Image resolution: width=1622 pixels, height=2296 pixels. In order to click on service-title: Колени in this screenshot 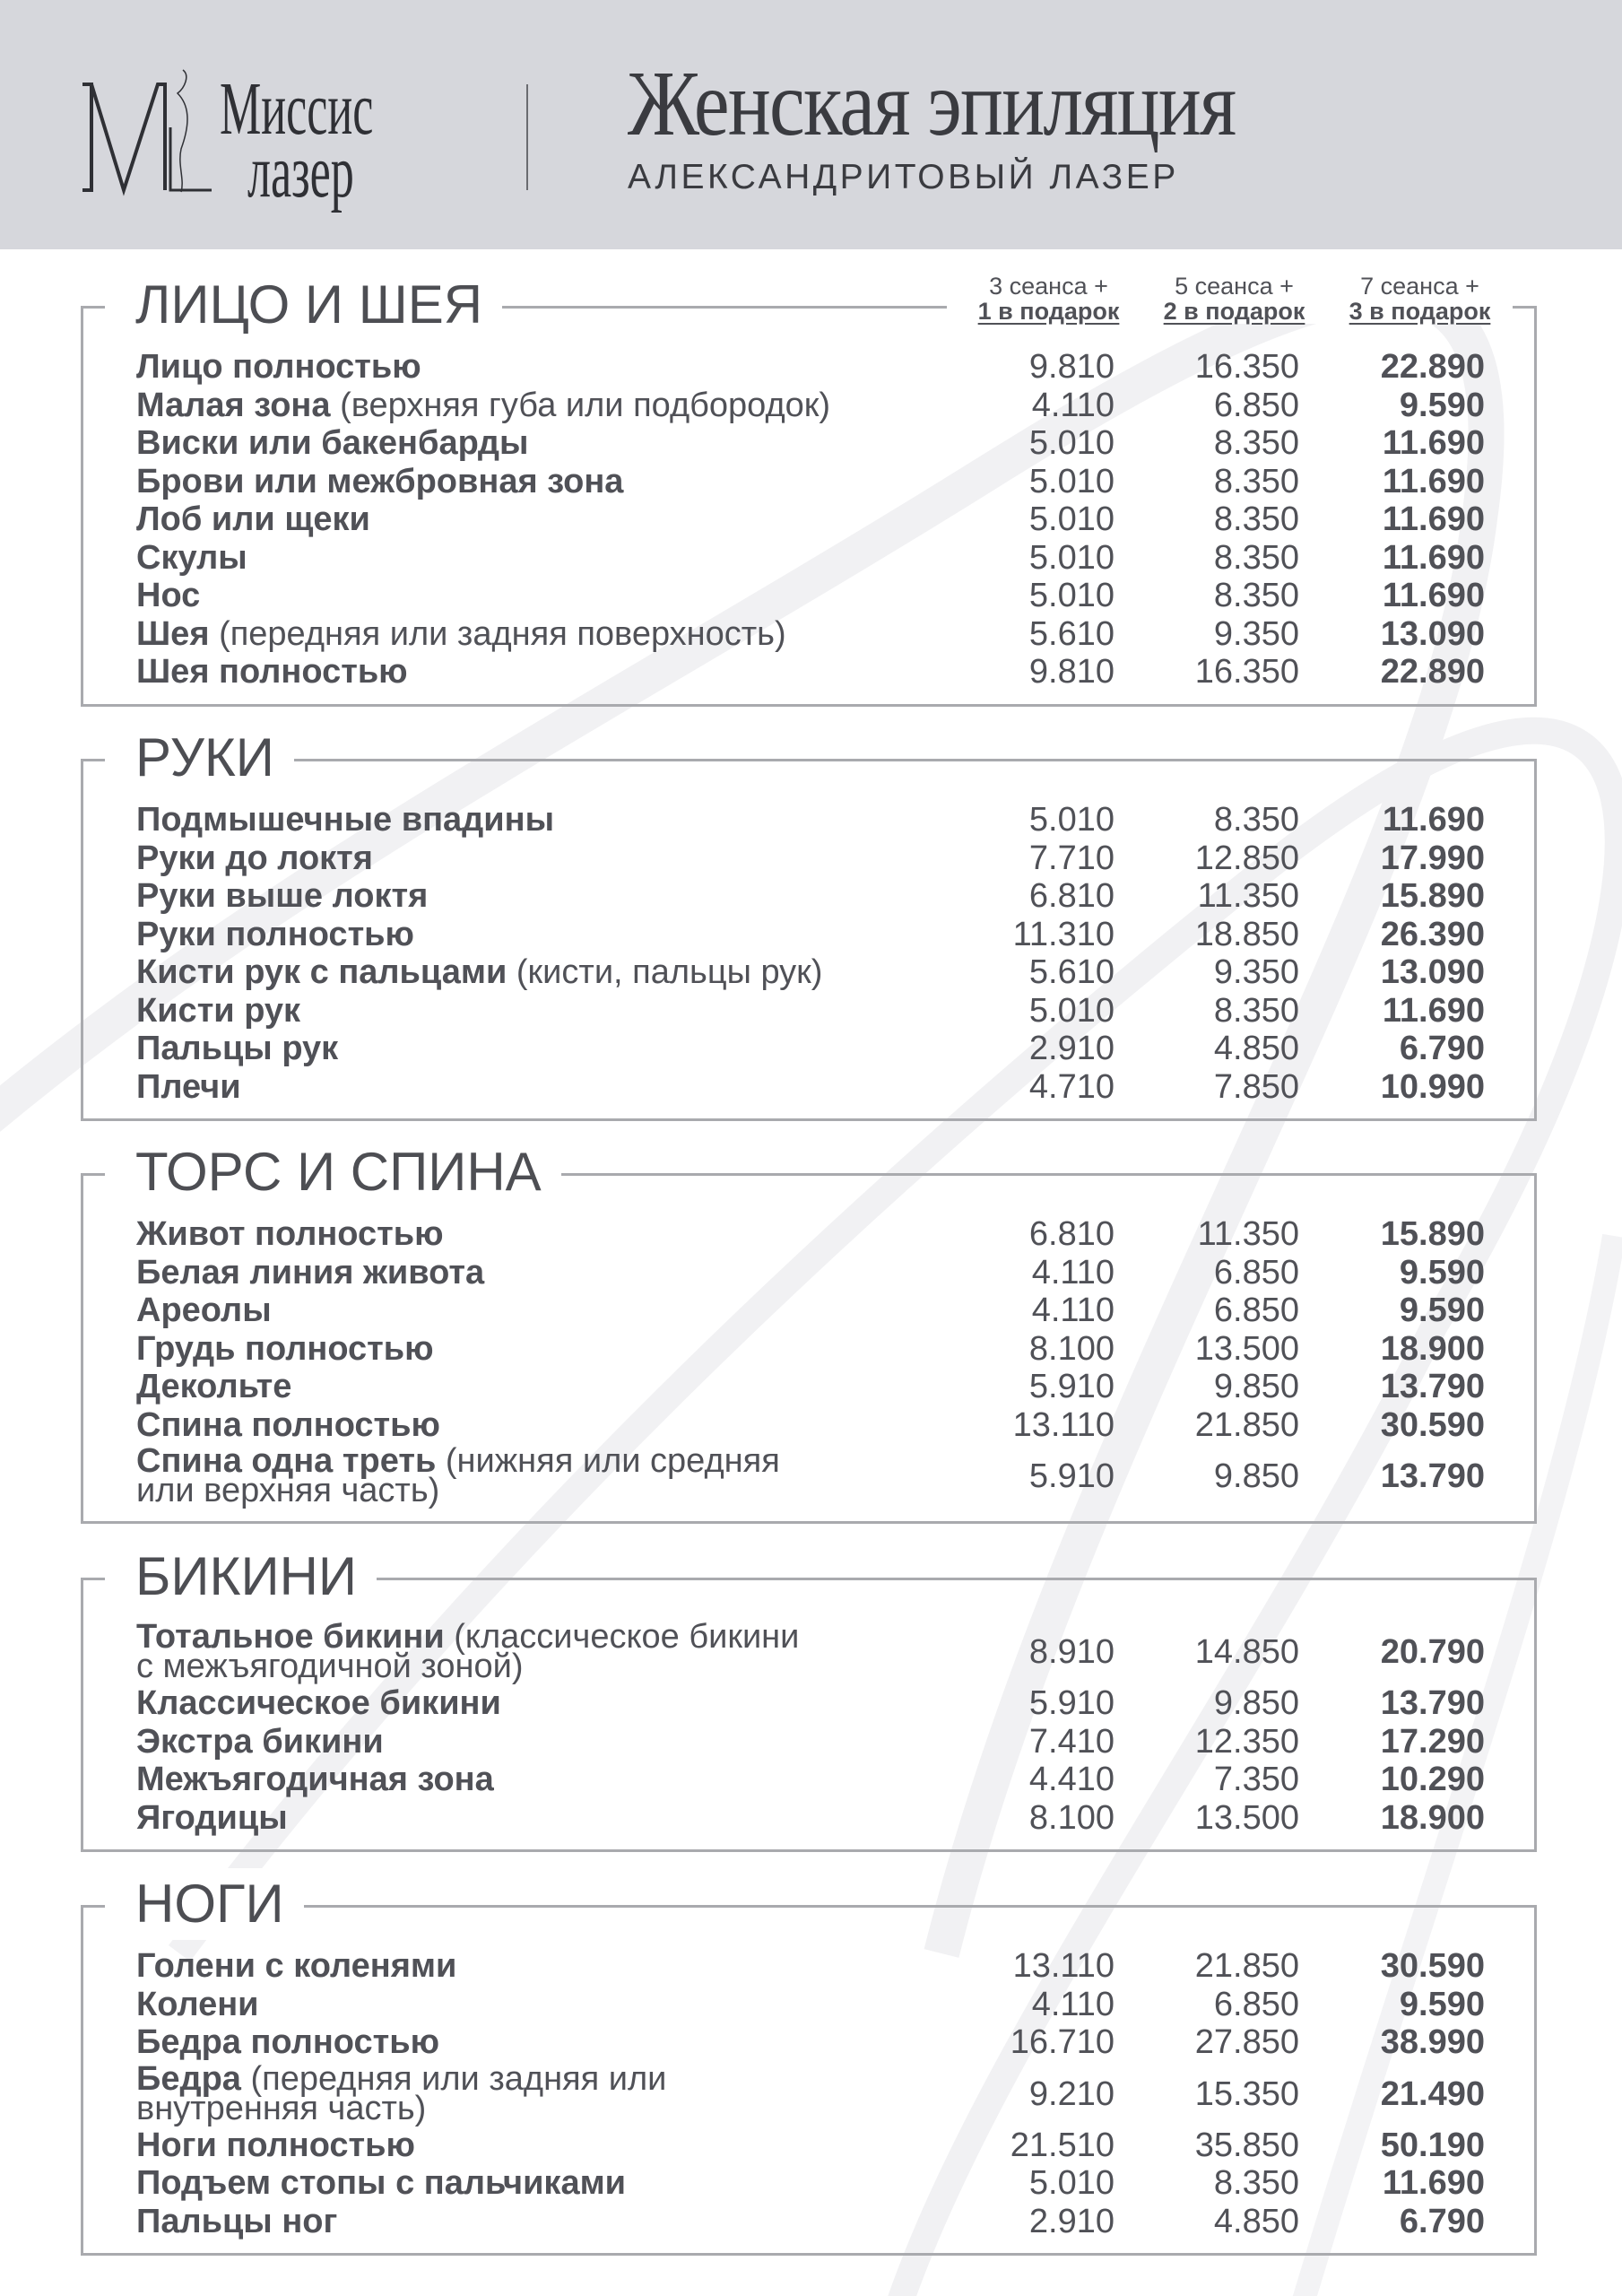, I will do `click(197, 2004)`.